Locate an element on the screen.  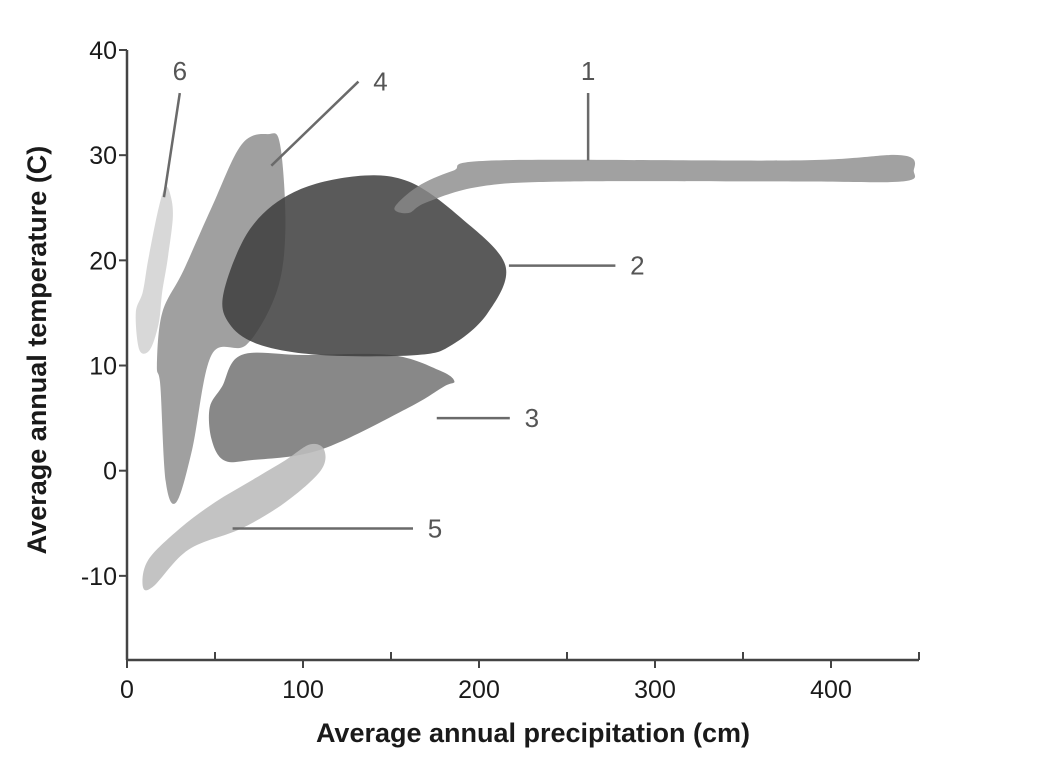
region-2-shape is located at coordinates (364, 266).